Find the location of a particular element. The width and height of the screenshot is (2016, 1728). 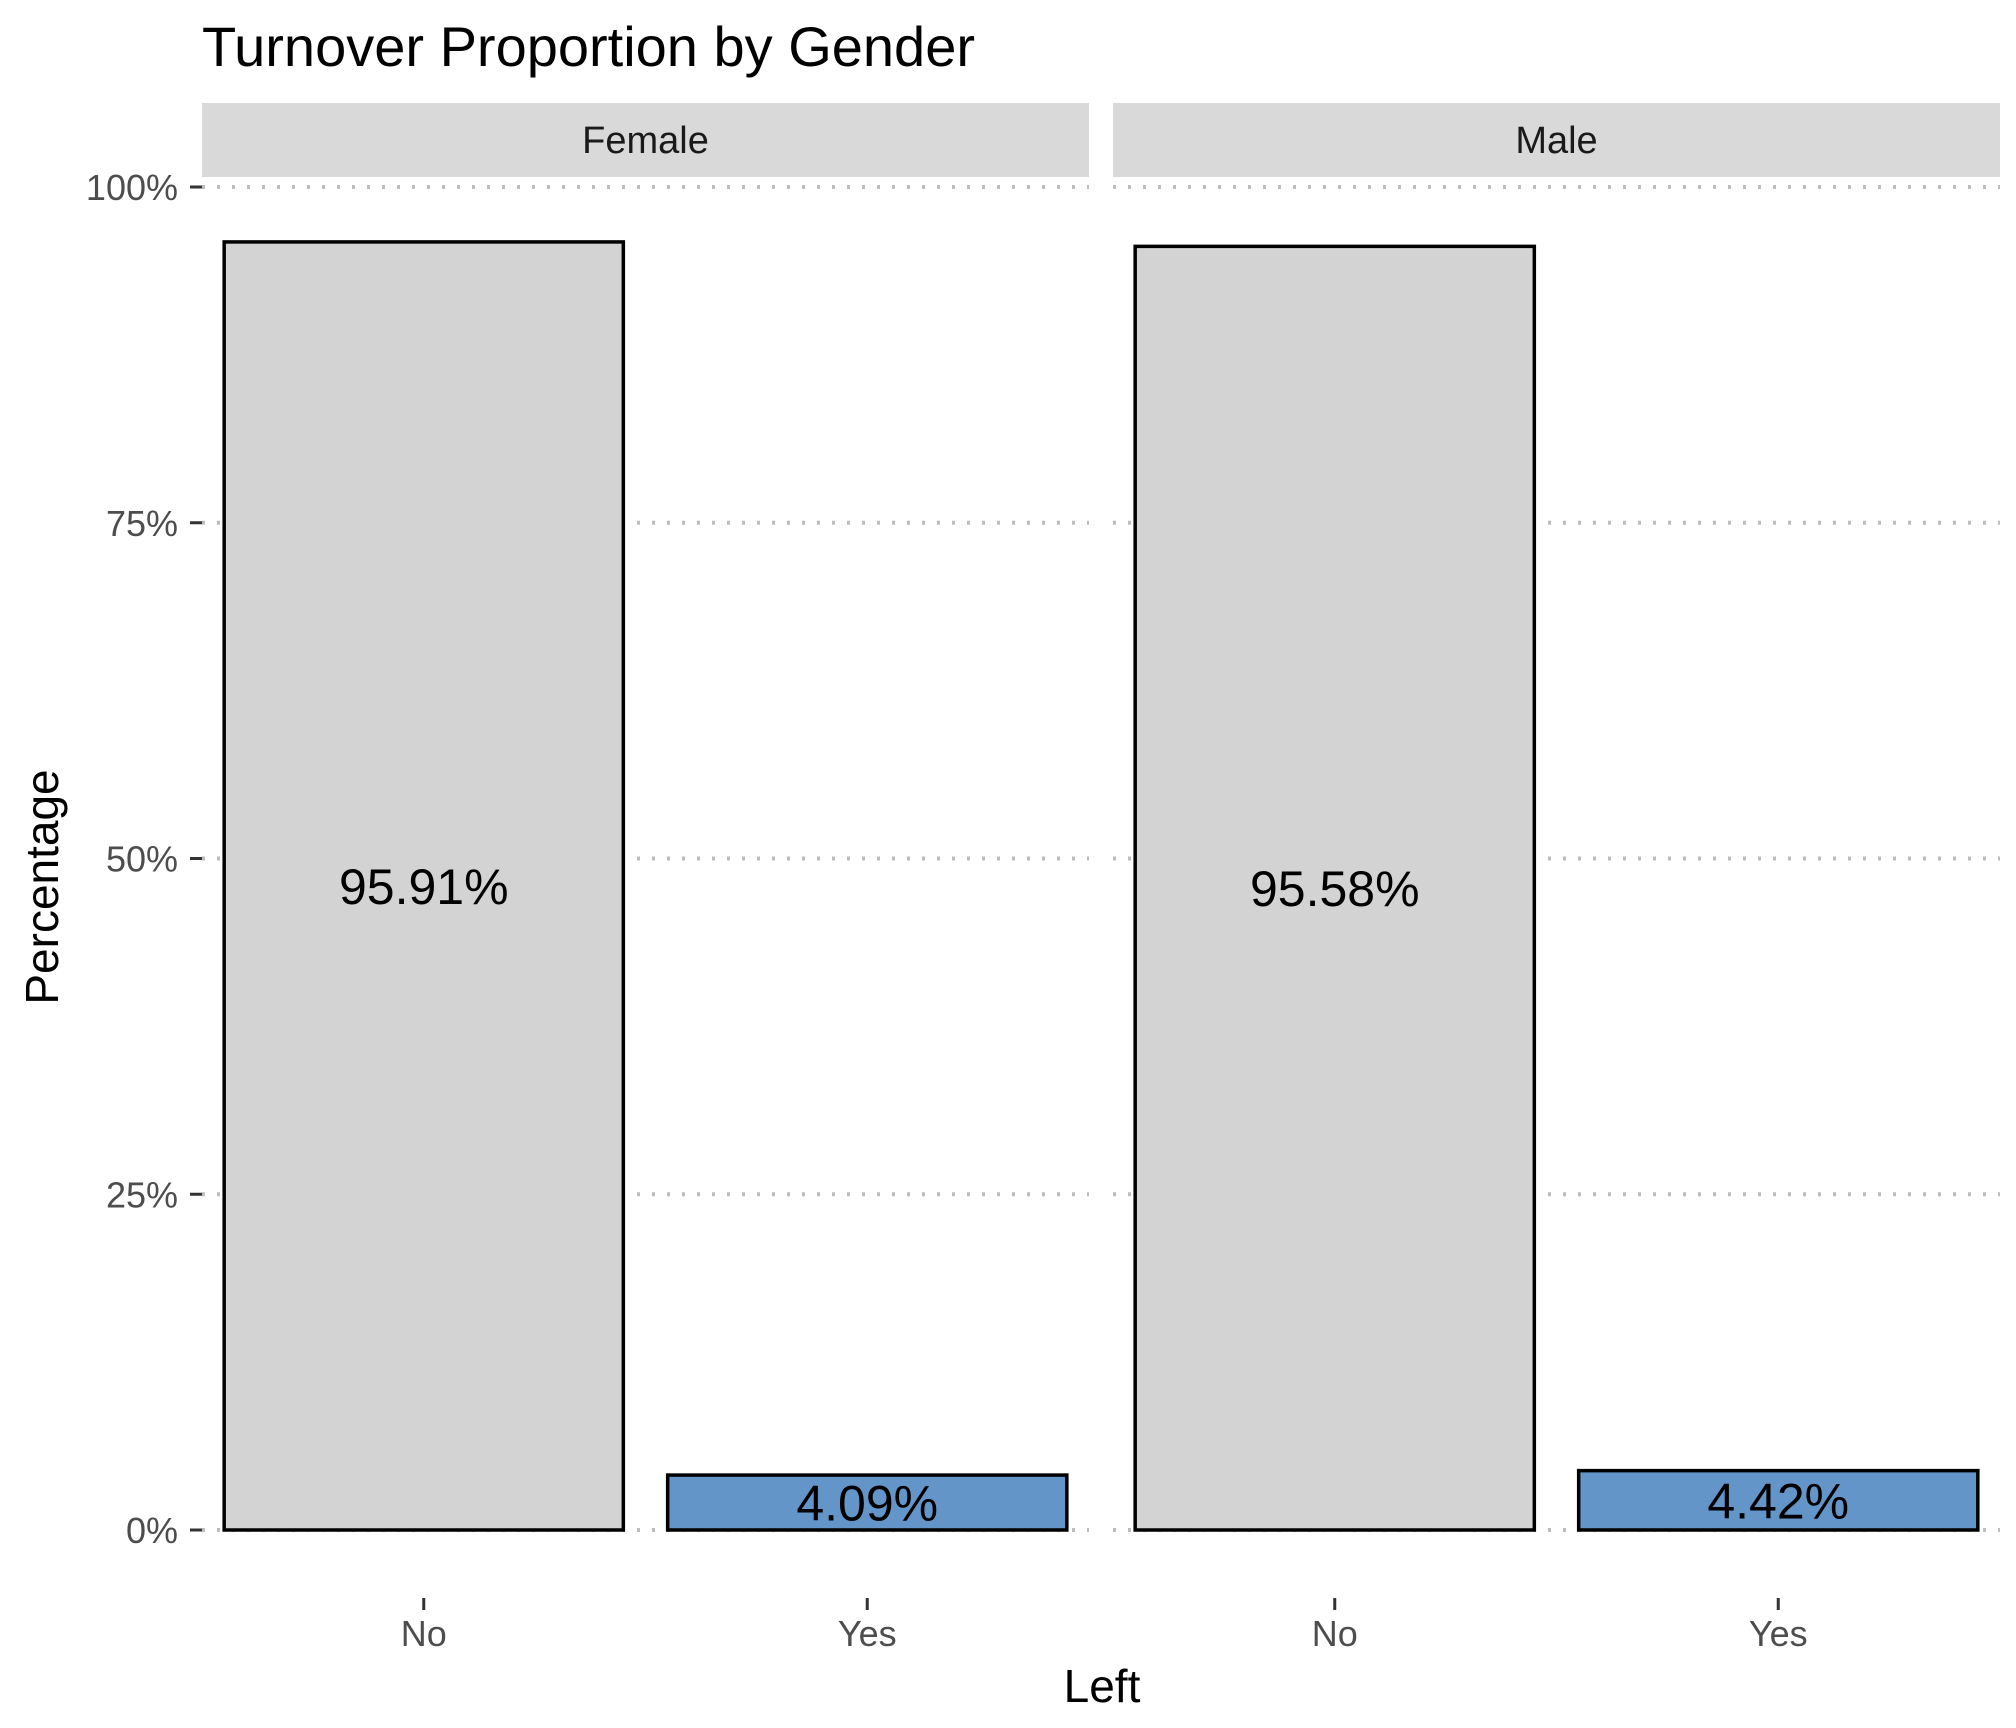

y-tick-label: 50% is located at coordinates (142, 859).